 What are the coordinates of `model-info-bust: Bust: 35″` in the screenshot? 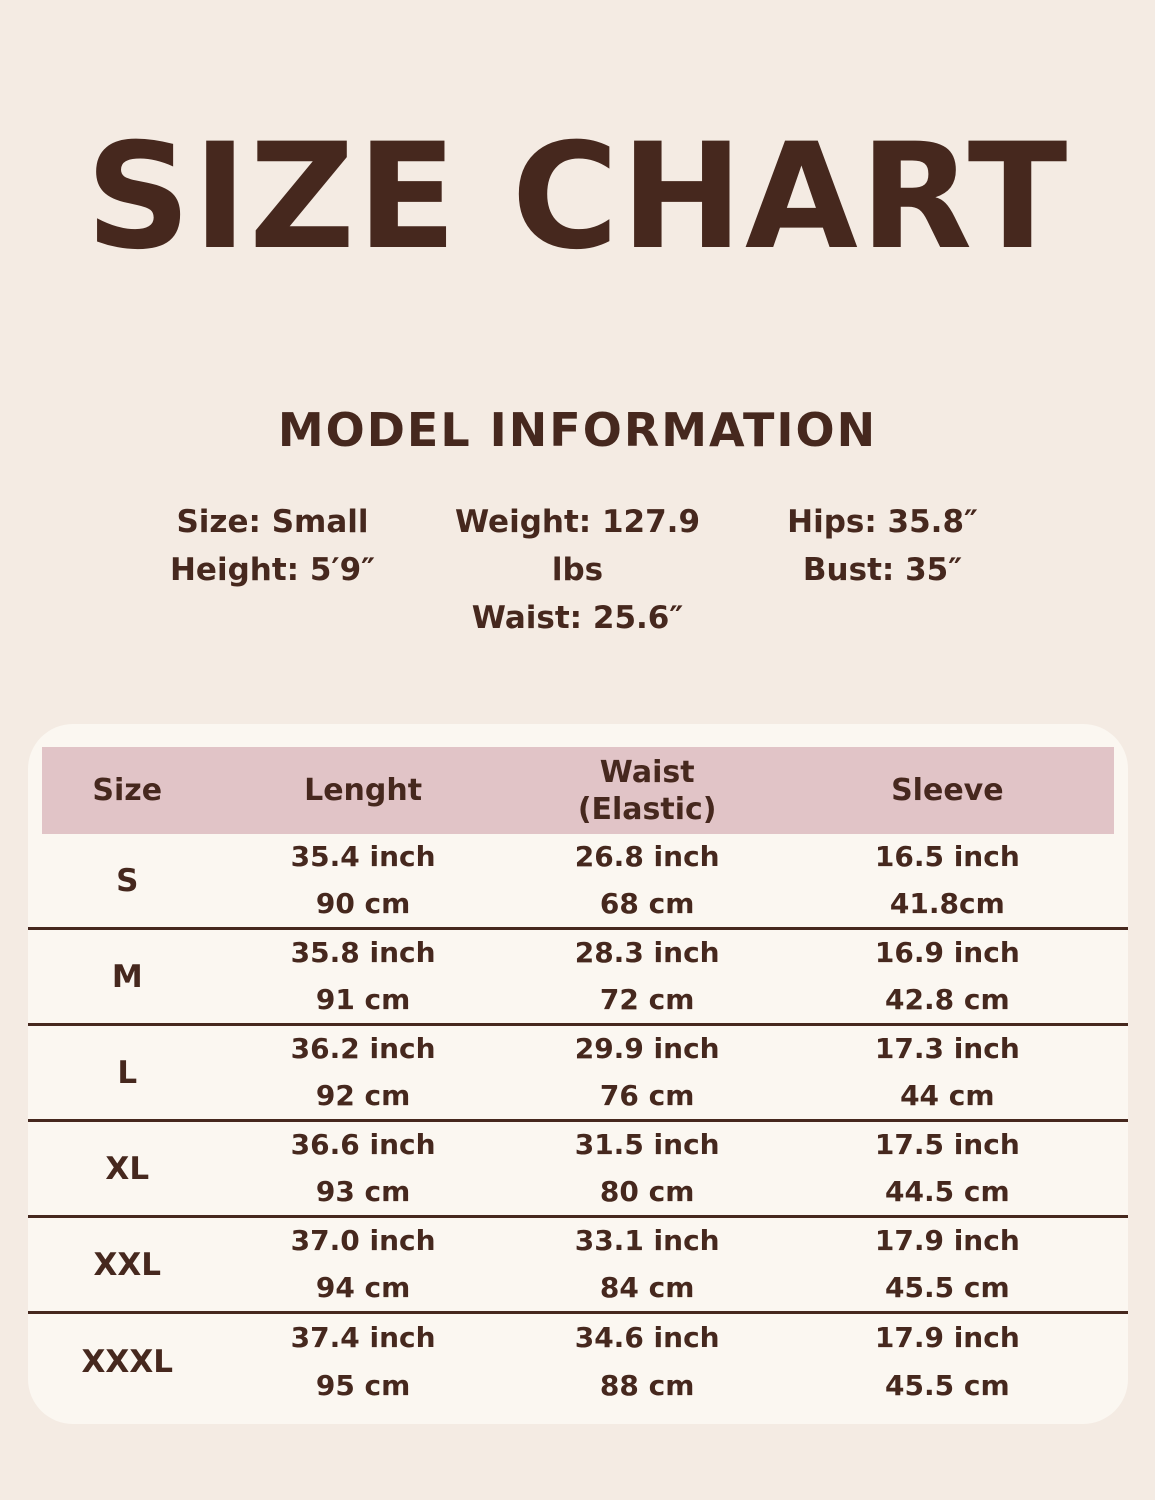 It's located at (882, 570).